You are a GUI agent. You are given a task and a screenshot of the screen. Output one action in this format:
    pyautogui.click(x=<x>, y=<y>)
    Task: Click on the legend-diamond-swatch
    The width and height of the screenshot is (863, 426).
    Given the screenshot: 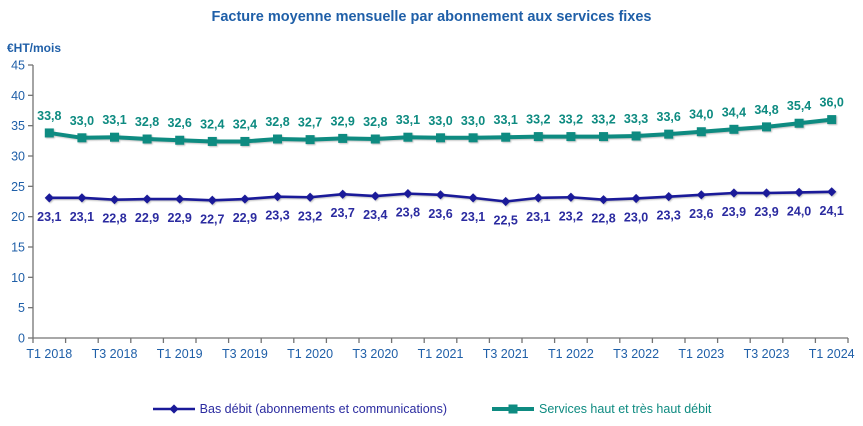 What is the action you would take?
    pyautogui.click(x=173, y=409)
    